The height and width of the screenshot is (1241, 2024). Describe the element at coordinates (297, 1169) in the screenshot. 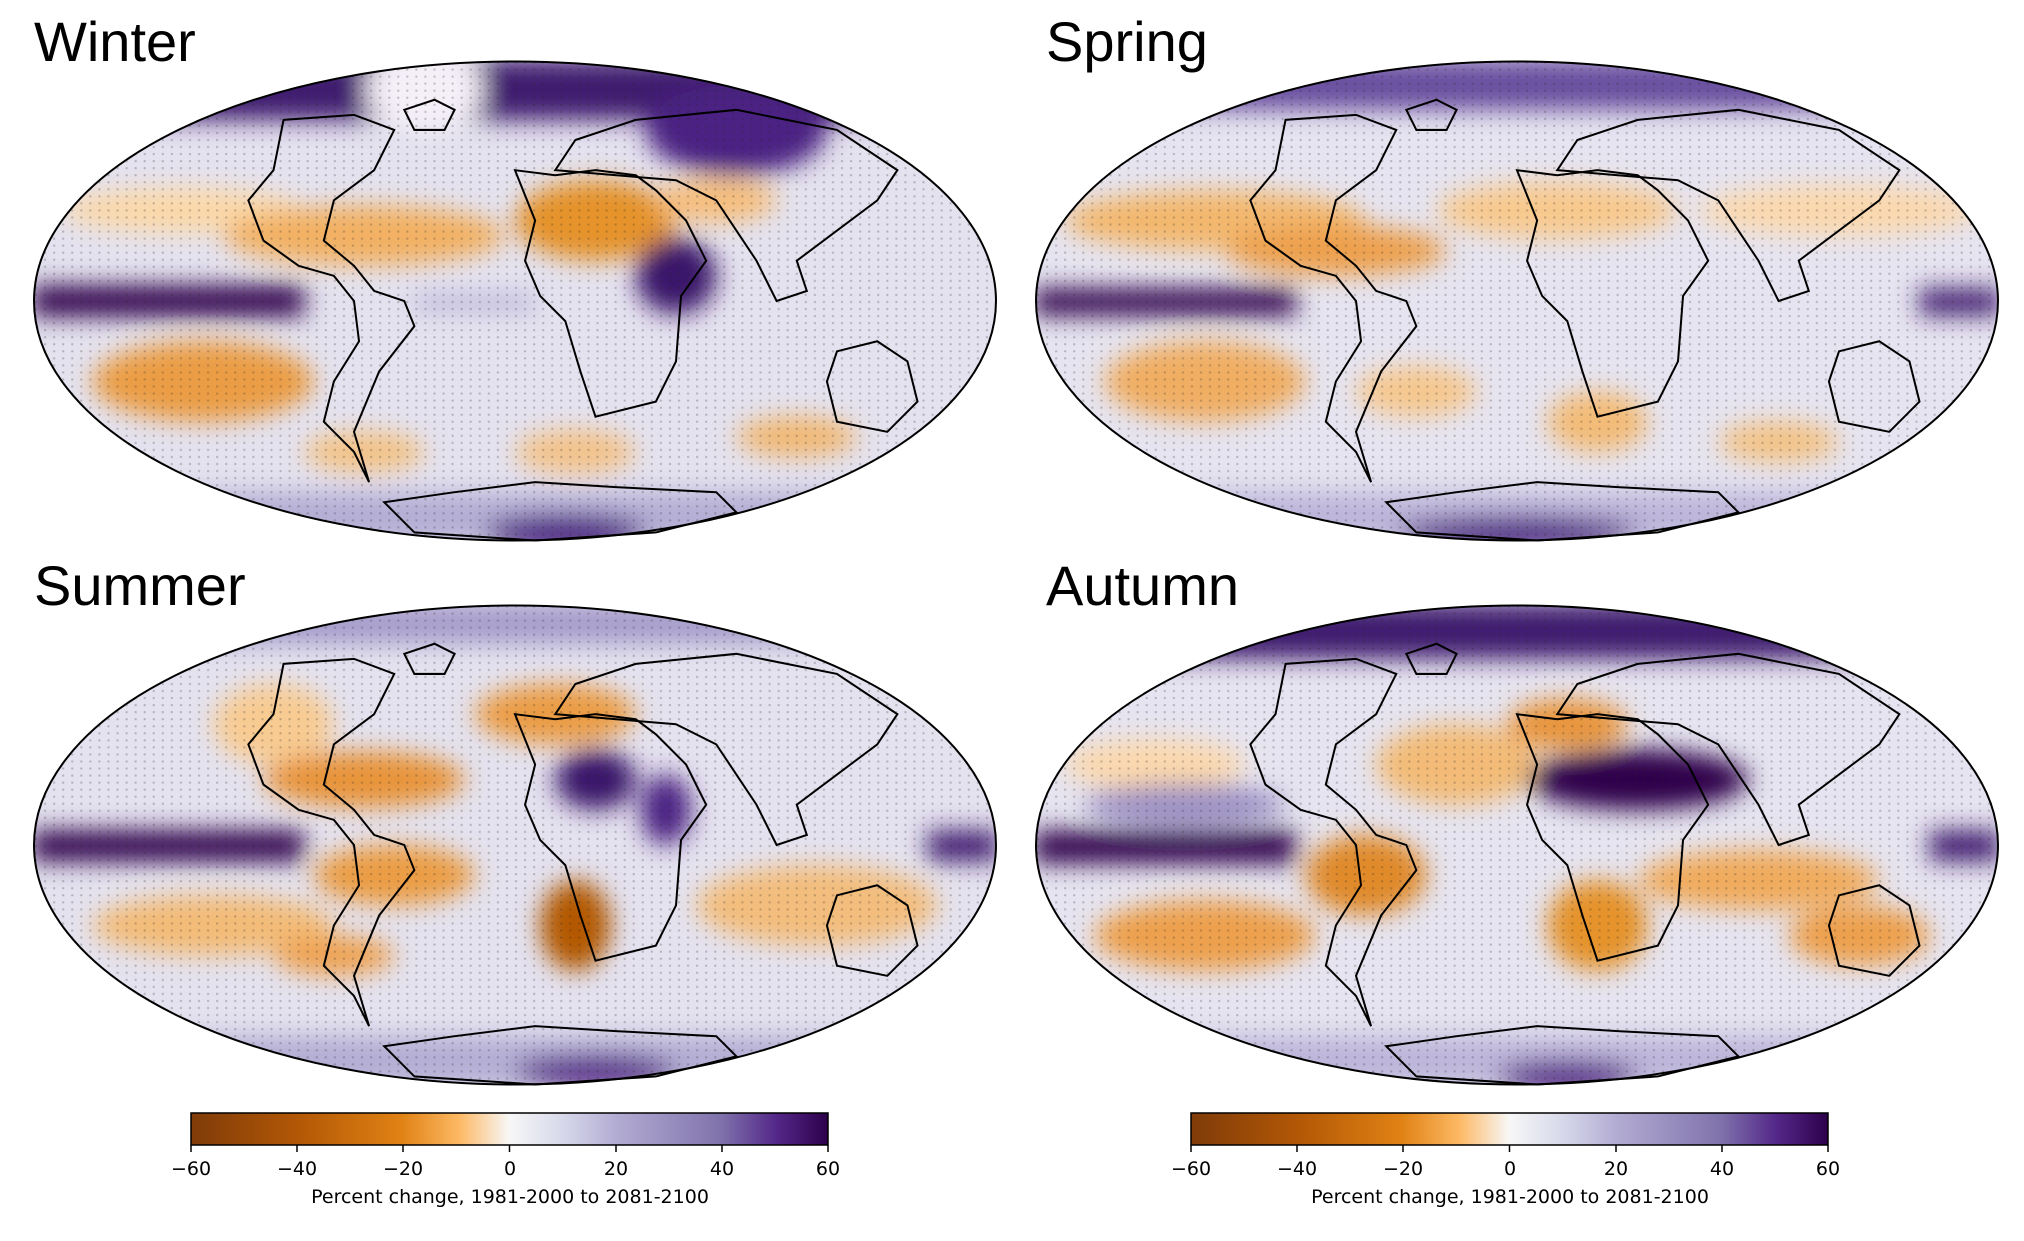

I see `colorbar-left-tick: −40` at that location.